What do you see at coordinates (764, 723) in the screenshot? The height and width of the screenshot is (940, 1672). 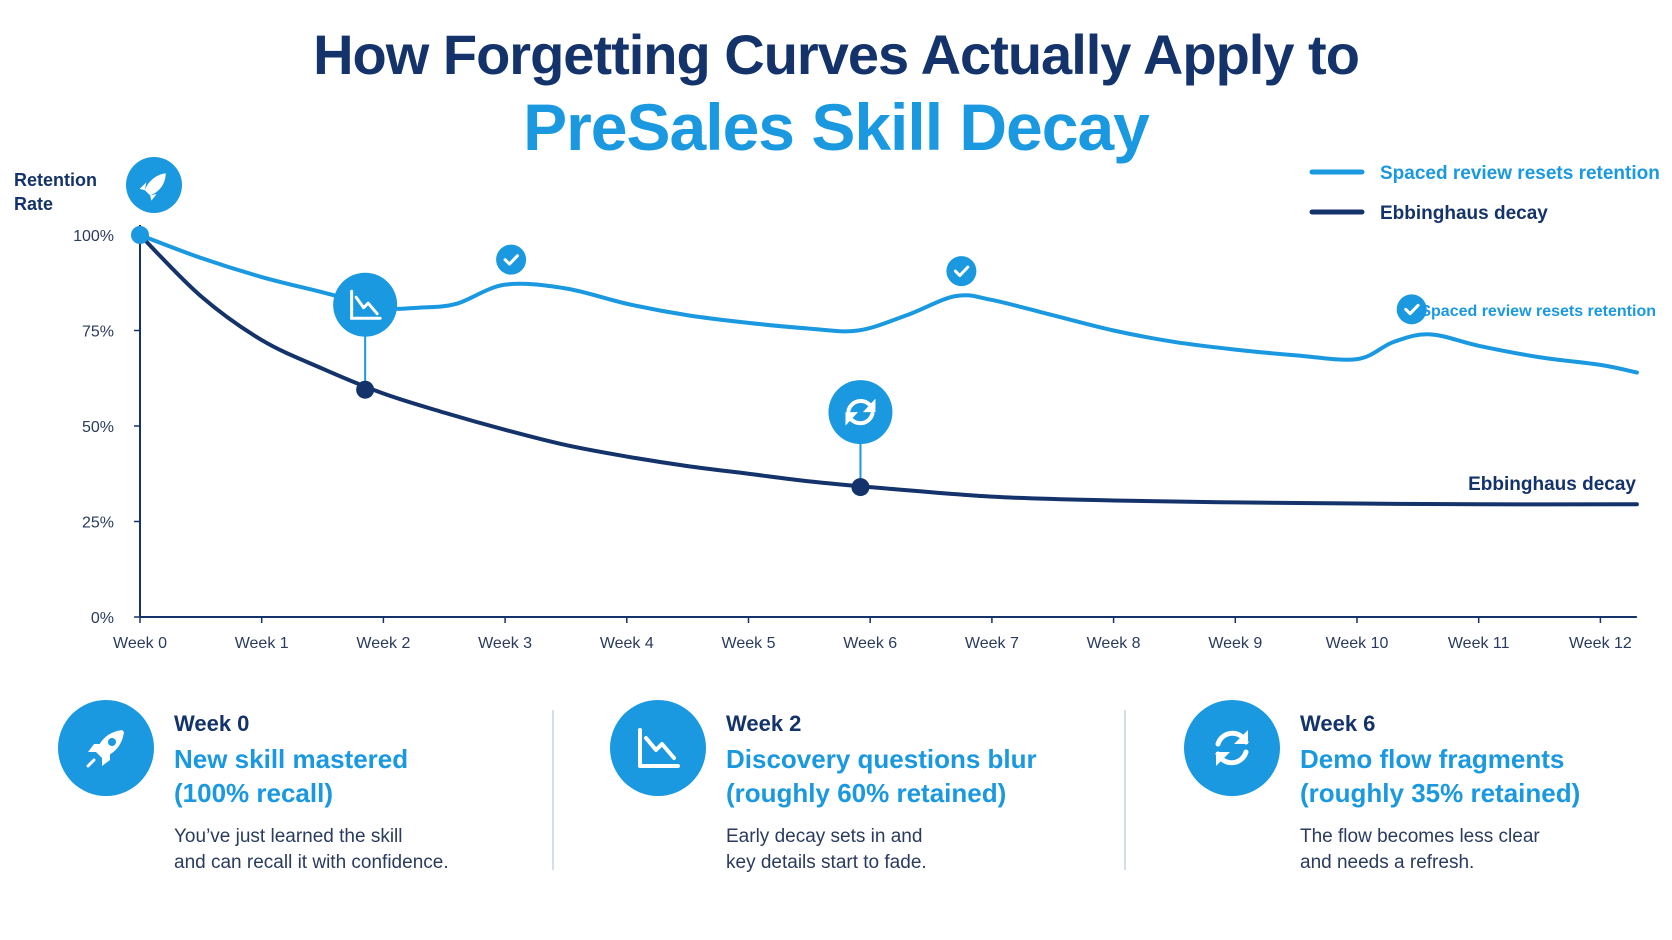 I see `card-week-label: Week 2` at bounding box center [764, 723].